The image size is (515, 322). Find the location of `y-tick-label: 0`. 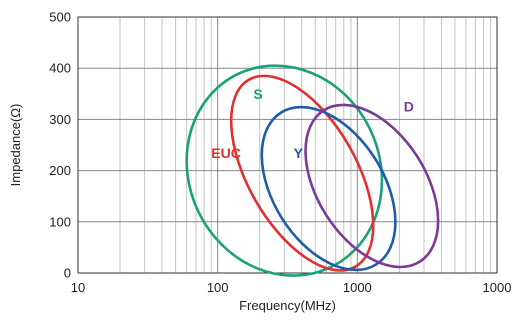

y-tick-label: 0 is located at coordinates (67, 273).